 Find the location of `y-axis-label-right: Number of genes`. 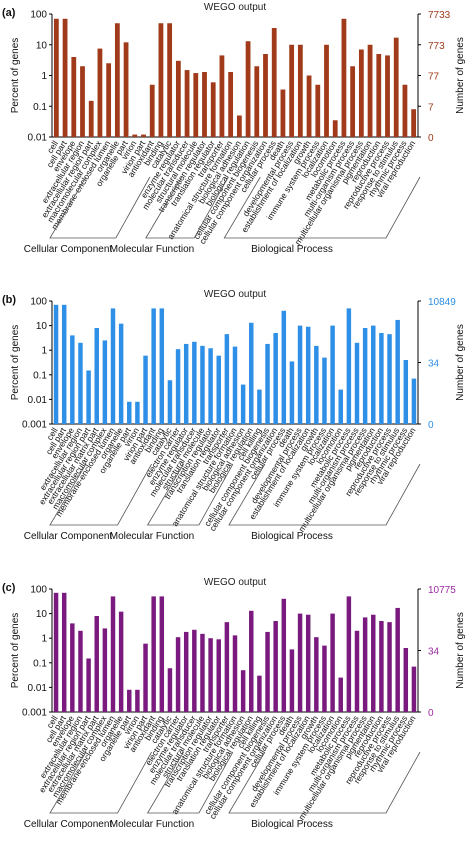

y-axis-label-right: Number of genes is located at coordinates (460, 362).